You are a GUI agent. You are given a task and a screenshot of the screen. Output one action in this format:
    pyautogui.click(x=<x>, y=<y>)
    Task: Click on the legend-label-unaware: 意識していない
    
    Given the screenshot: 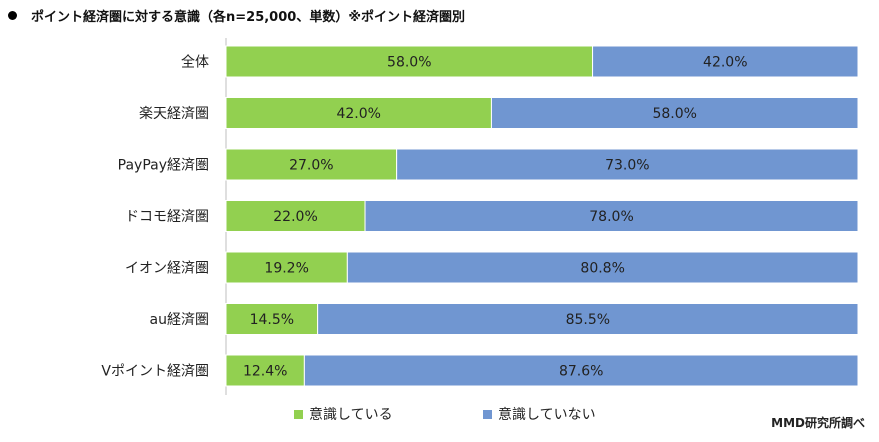 What is the action you would take?
    pyautogui.click(x=547, y=415)
    